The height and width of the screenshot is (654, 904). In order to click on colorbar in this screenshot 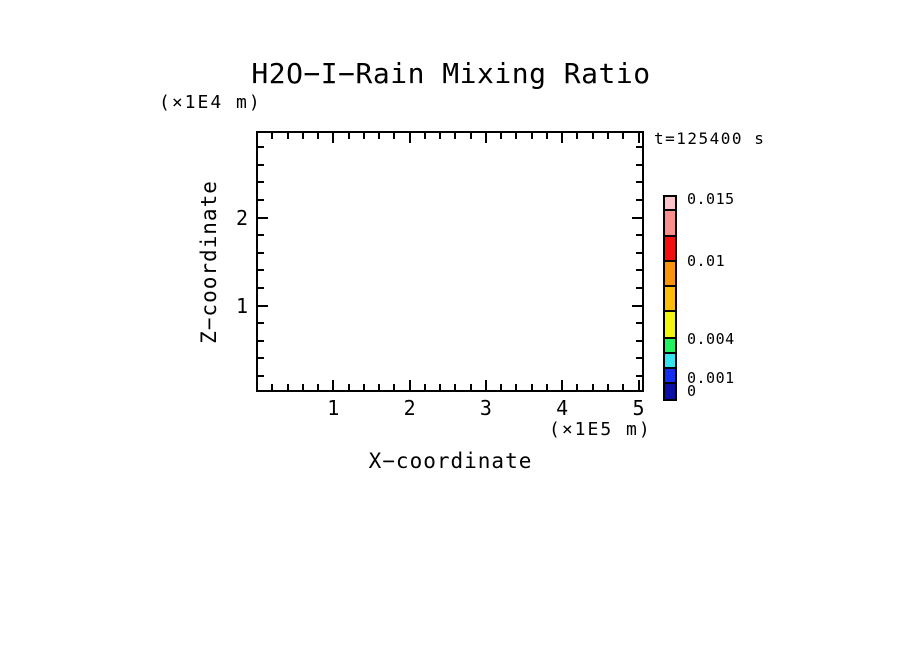, I will do `click(670, 298)`.